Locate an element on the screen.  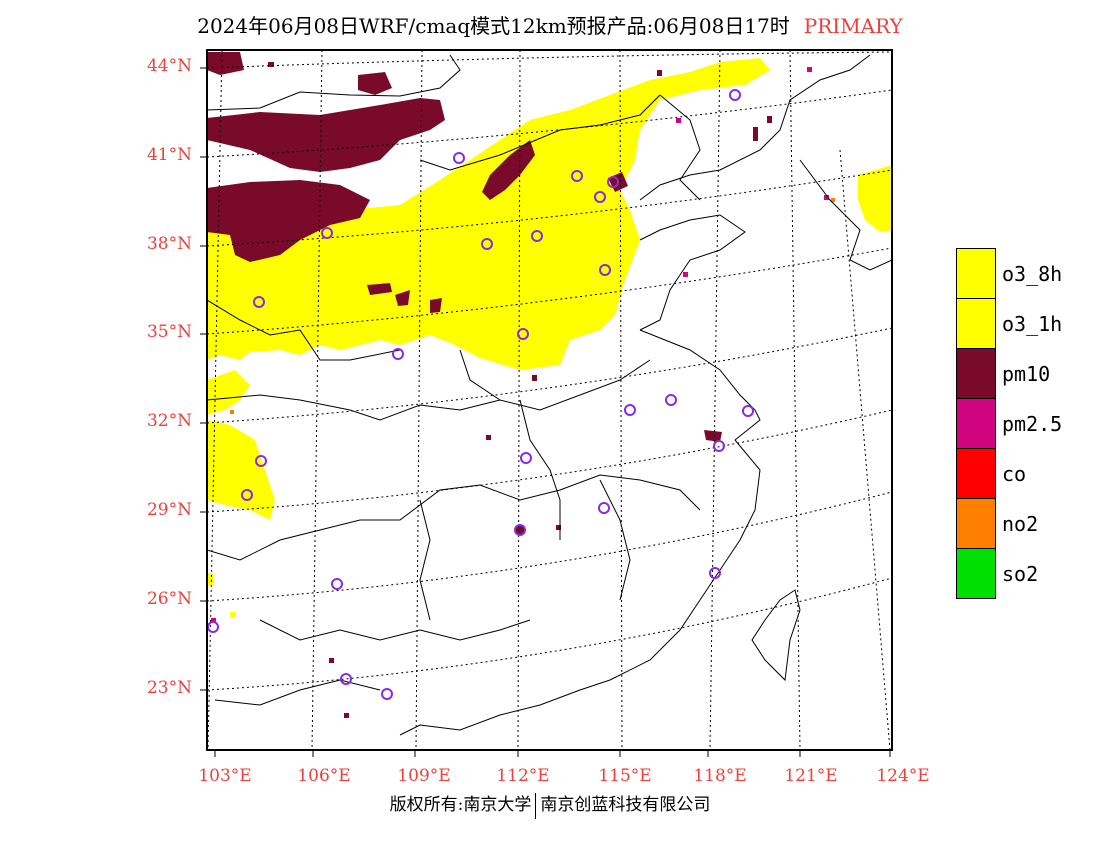
legend-label: pm10 is located at coordinates (1026, 374).